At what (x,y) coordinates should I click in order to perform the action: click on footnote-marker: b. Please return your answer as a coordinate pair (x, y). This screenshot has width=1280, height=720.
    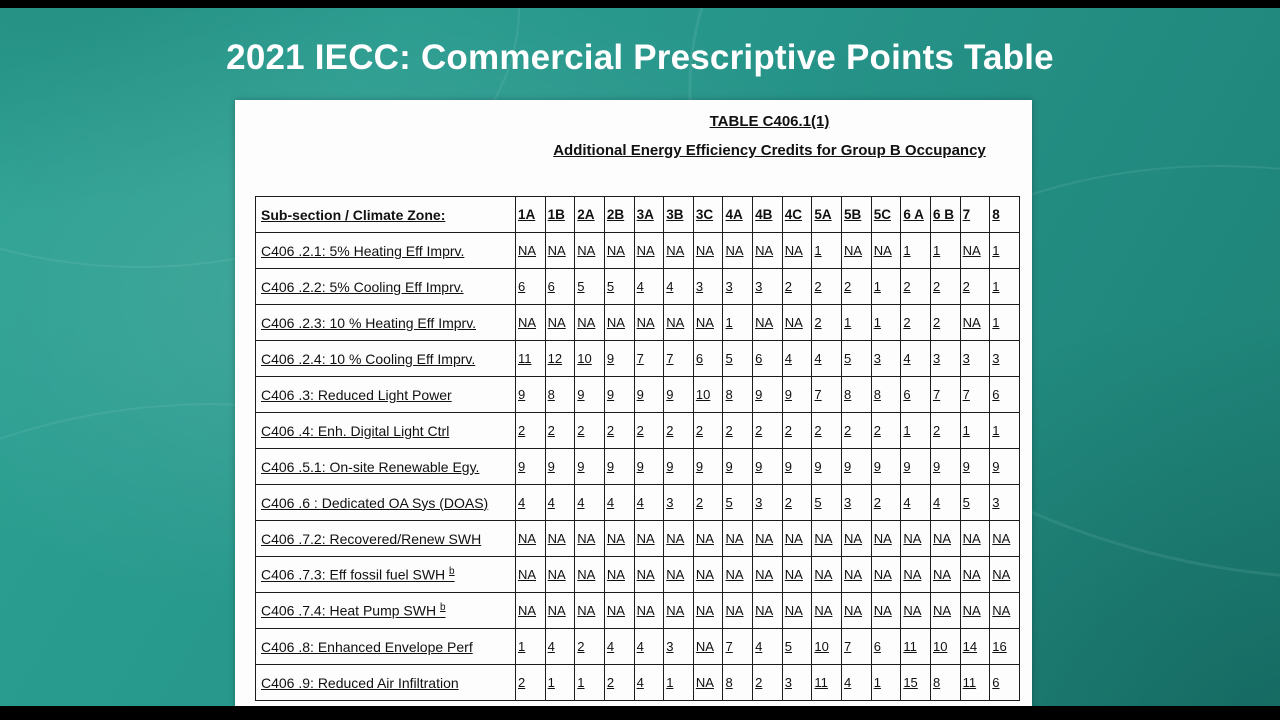
    Looking at the image, I should click on (442, 608).